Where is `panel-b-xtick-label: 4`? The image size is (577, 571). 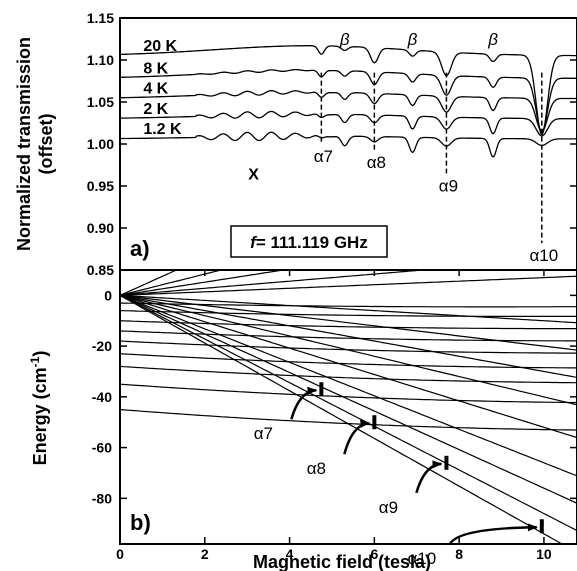 panel-b-xtick-label: 4 is located at coordinates (290, 554).